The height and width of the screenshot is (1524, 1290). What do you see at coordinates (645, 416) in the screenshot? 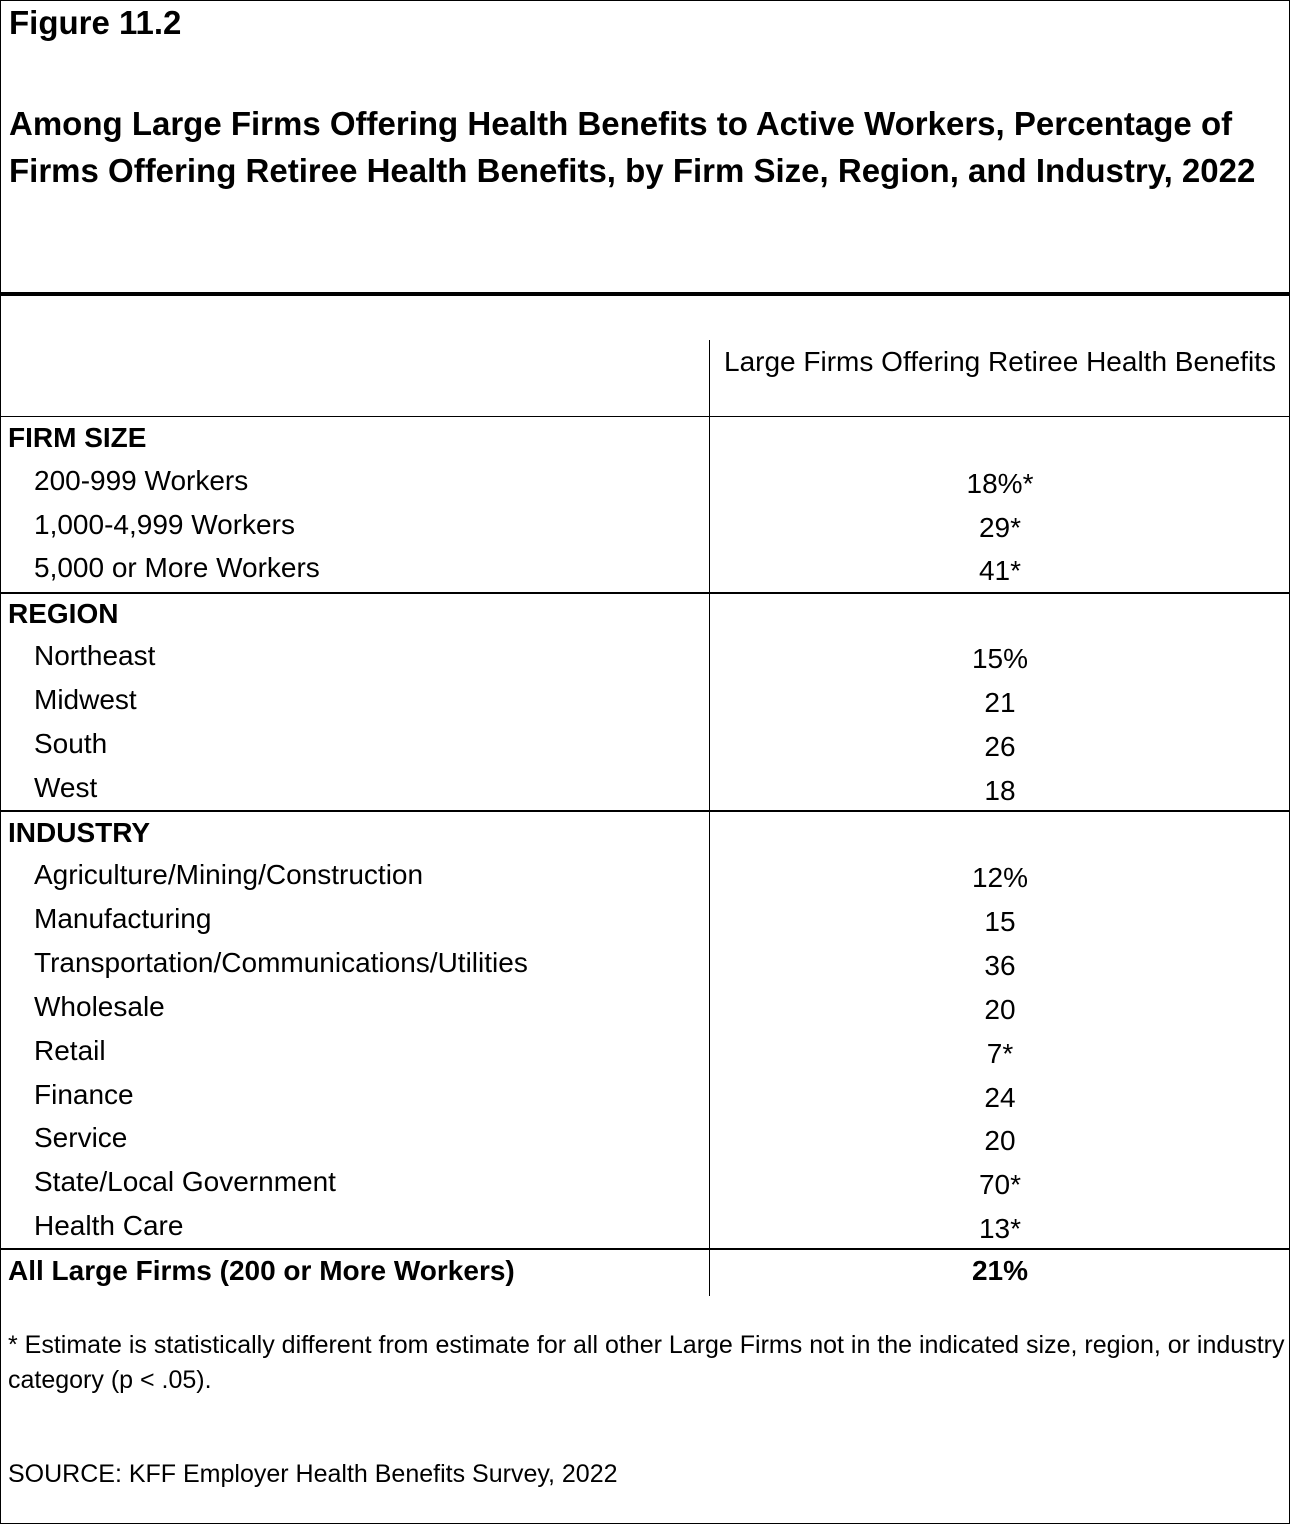
I see `header-divider` at bounding box center [645, 416].